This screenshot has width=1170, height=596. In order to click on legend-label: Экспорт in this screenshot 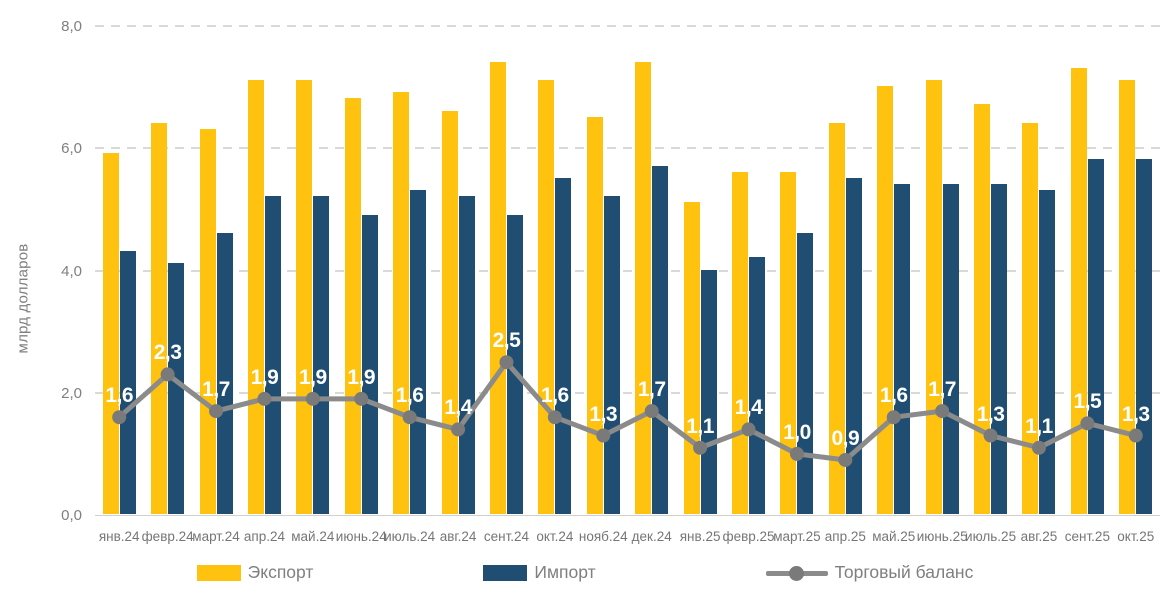, I will do `click(280, 572)`.